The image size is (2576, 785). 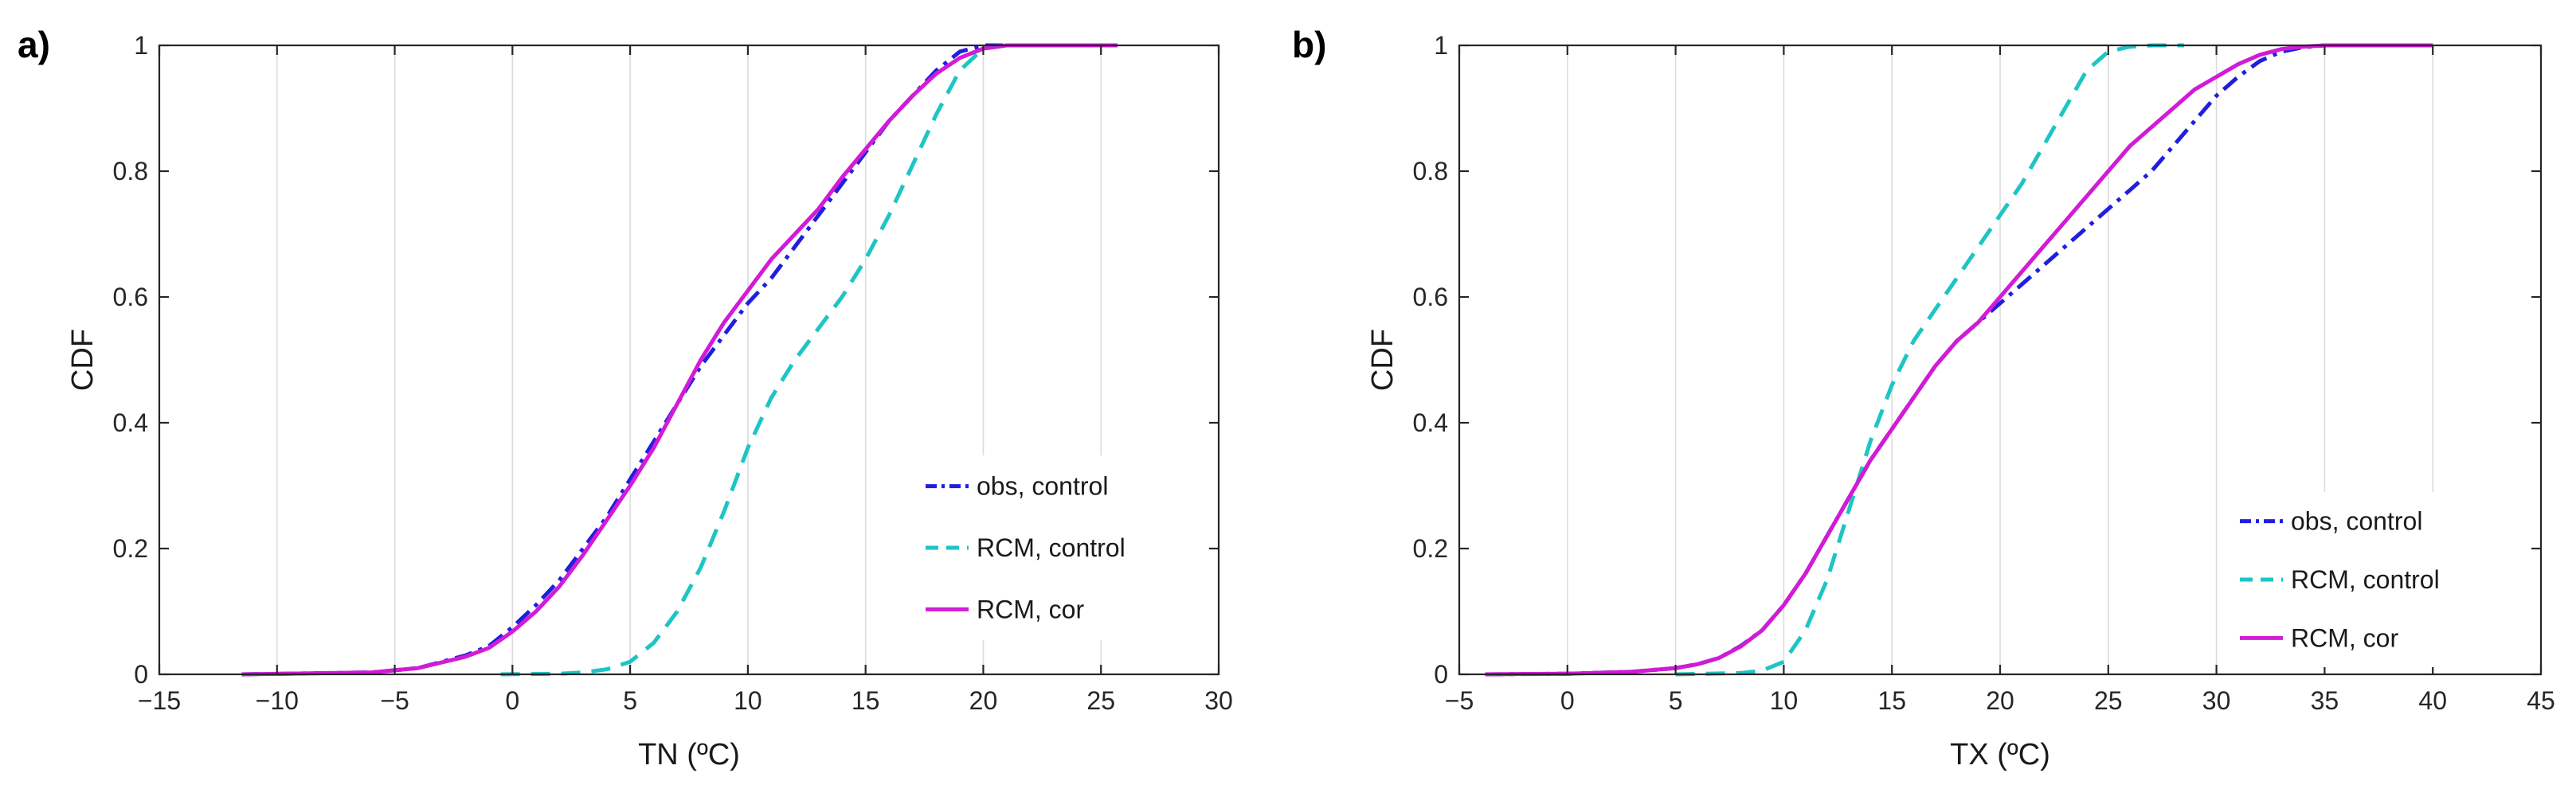 What do you see at coordinates (130, 171) in the screenshot?
I see `panel-a-y-tick-label: 0.8` at bounding box center [130, 171].